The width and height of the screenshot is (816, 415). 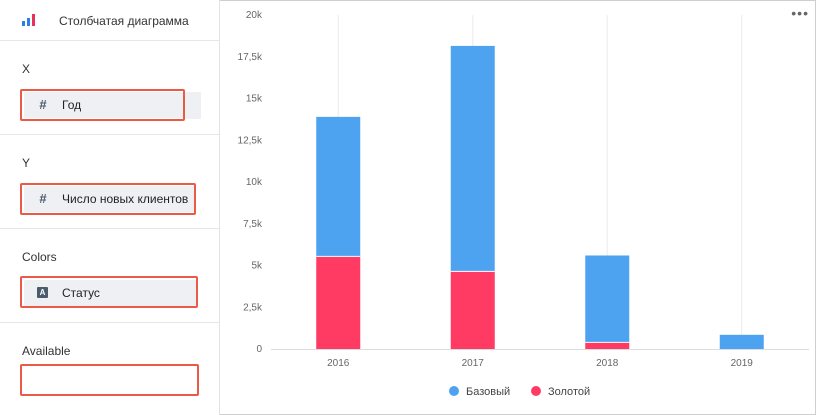 What do you see at coordinates (569, 392) in the screenshot?
I see `legend-label: Золотой` at bounding box center [569, 392].